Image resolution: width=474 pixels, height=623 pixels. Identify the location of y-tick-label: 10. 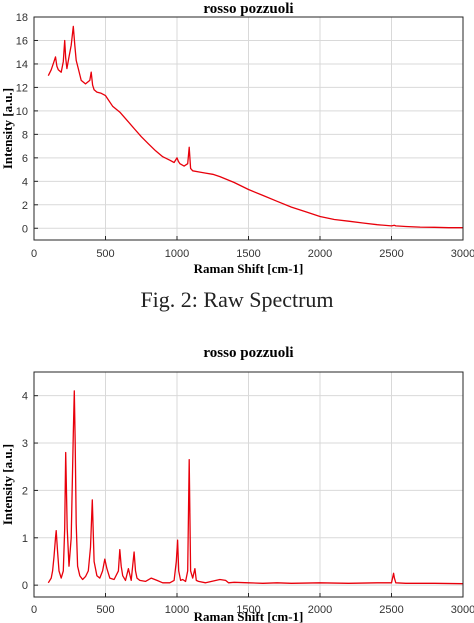
(22, 112).